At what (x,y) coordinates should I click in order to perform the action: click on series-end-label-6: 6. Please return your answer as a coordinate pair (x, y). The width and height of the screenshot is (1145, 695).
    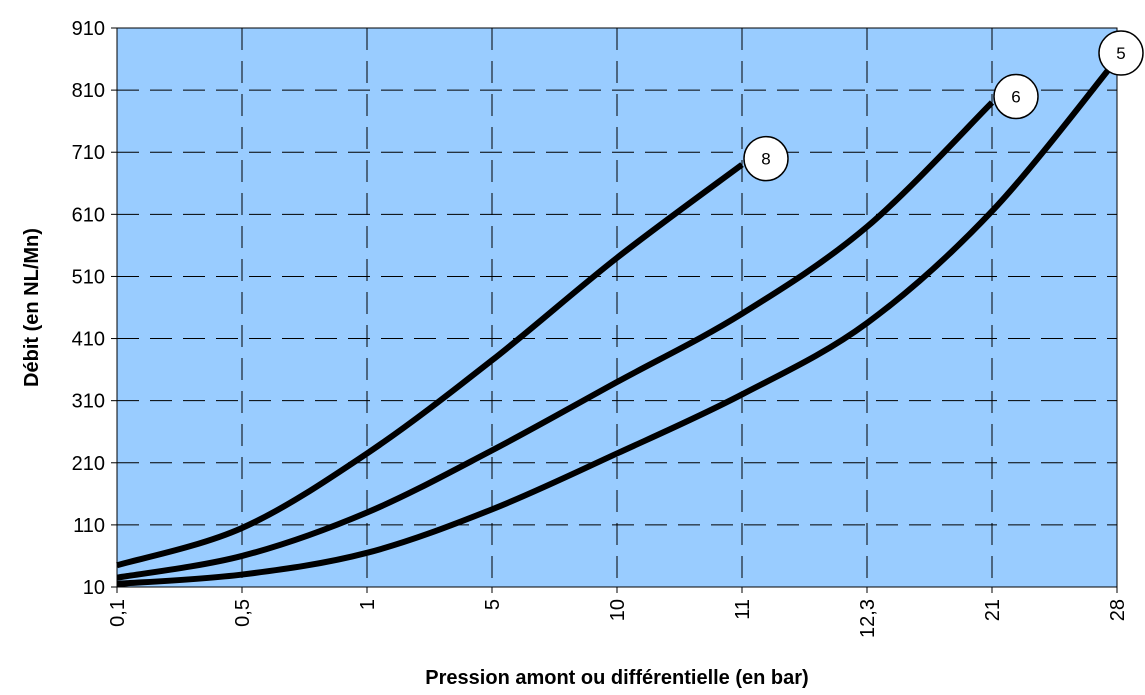
    Looking at the image, I should click on (1016, 96).